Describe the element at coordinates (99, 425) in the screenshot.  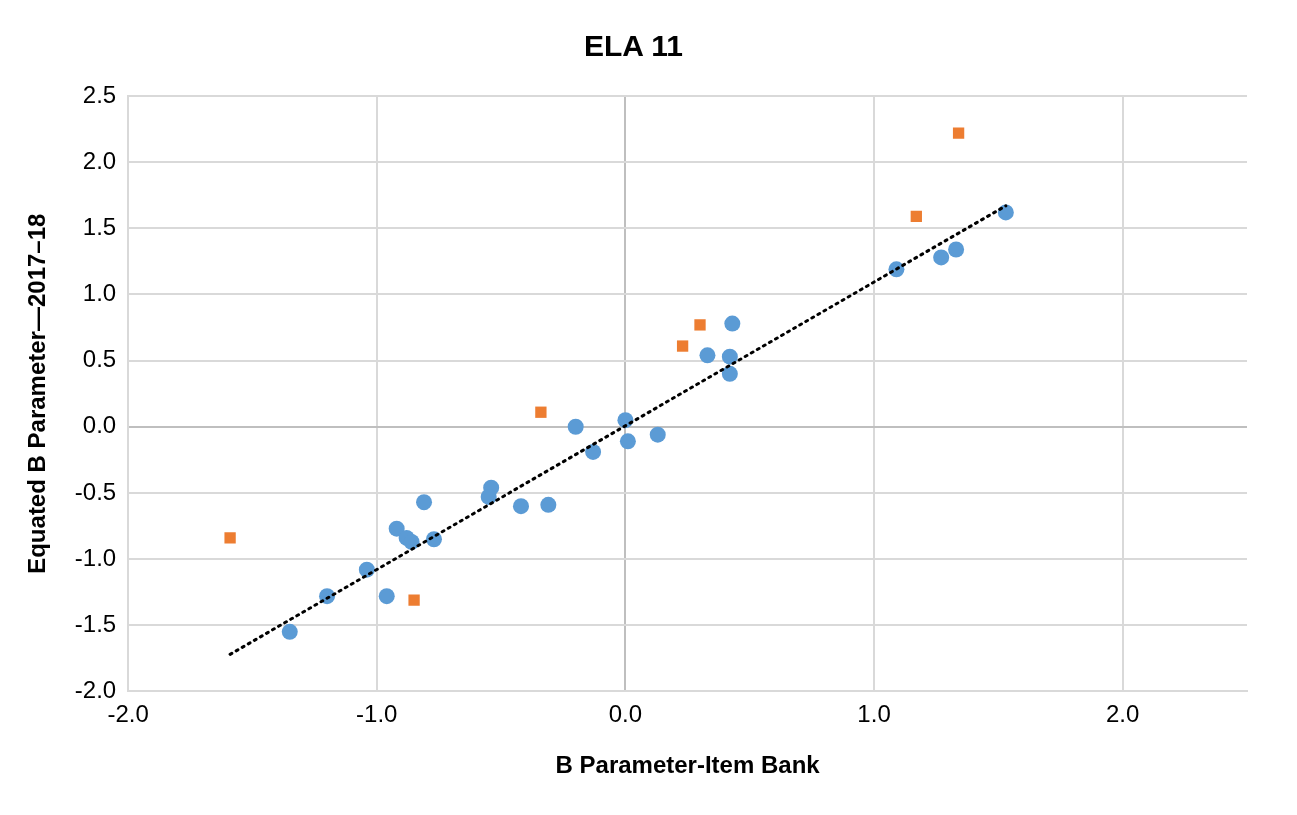
I see `y-tick-label: 0.0` at that location.